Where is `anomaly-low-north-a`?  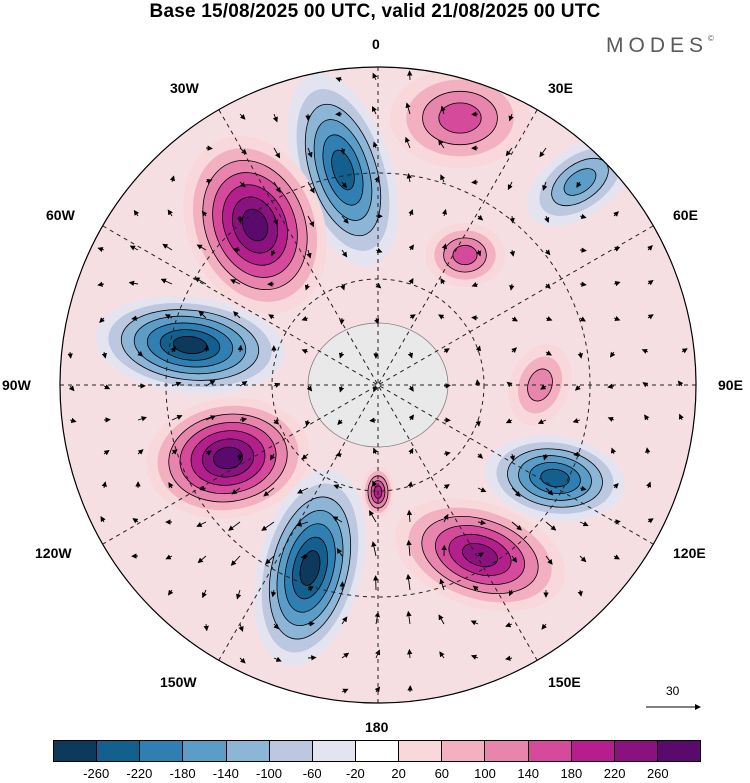 anomaly-low-north-a is located at coordinates (343, 170).